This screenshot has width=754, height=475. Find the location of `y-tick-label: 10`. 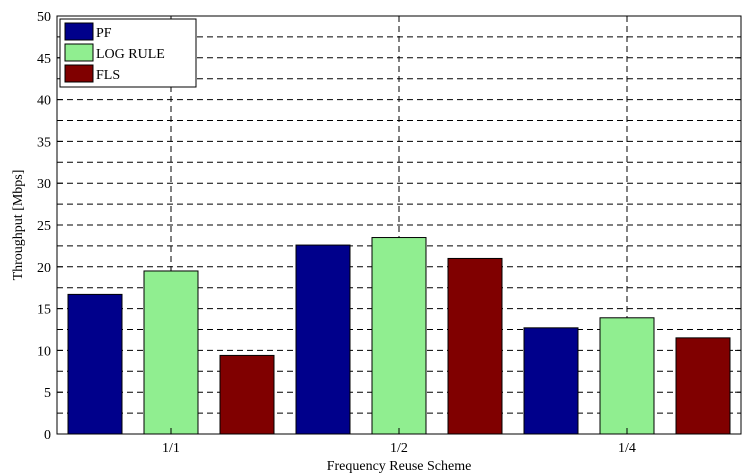

y-tick-label: 10 is located at coordinates (44, 351).